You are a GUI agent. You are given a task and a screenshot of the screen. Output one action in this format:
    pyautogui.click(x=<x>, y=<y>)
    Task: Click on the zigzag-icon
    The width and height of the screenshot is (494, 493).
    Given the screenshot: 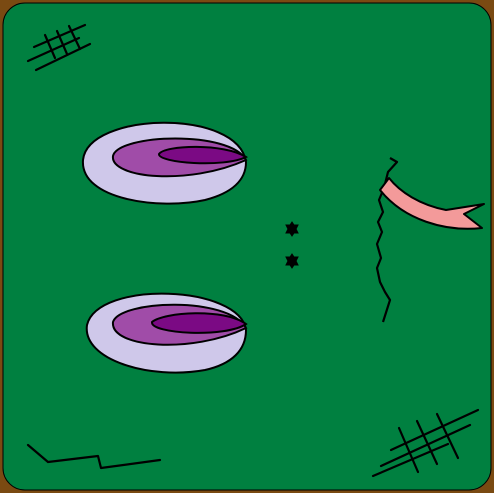 What is the action you would take?
    pyautogui.click(x=94, y=456)
    